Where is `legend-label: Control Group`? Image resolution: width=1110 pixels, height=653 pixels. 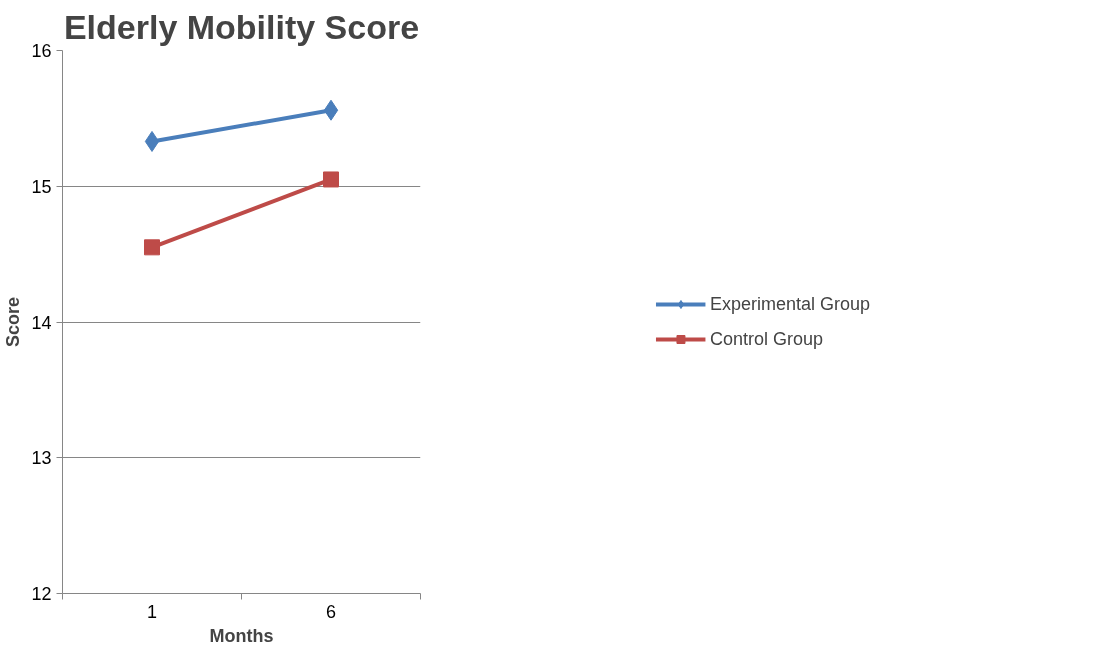 legend-label: Control Group is located at coordinates (766, 339).